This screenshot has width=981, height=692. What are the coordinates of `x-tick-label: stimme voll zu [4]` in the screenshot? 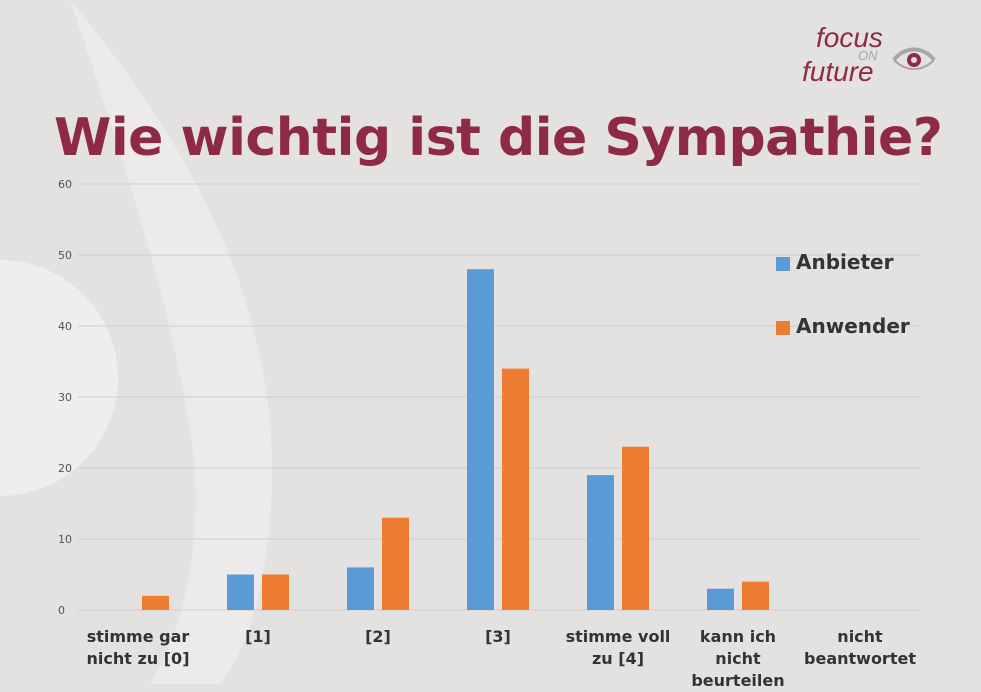 It's located at (618, 647).